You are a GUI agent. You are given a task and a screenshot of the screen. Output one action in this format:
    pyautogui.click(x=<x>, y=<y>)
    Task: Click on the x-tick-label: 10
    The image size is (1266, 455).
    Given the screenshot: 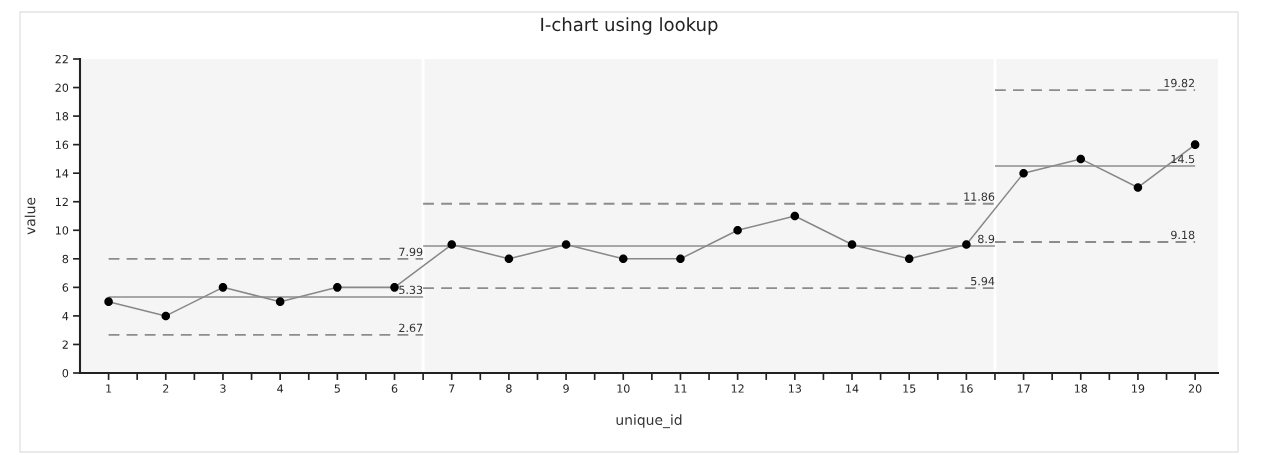 What is the action you would take?
    pyautogui.click(x=623, y=388)
    